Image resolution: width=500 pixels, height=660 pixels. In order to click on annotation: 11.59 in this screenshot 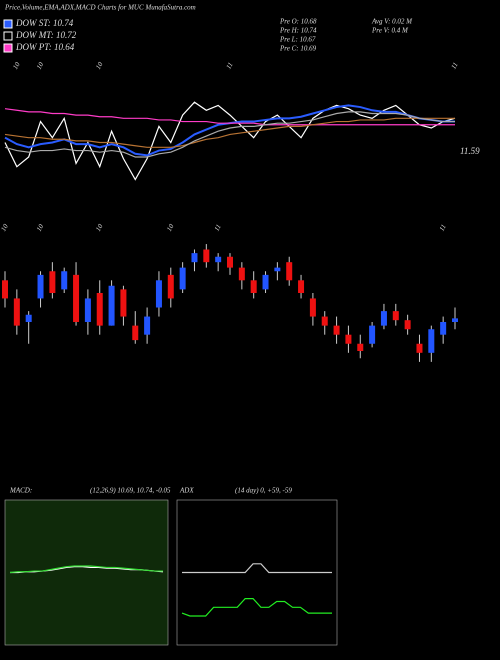, I will do `click(470, 151)`.